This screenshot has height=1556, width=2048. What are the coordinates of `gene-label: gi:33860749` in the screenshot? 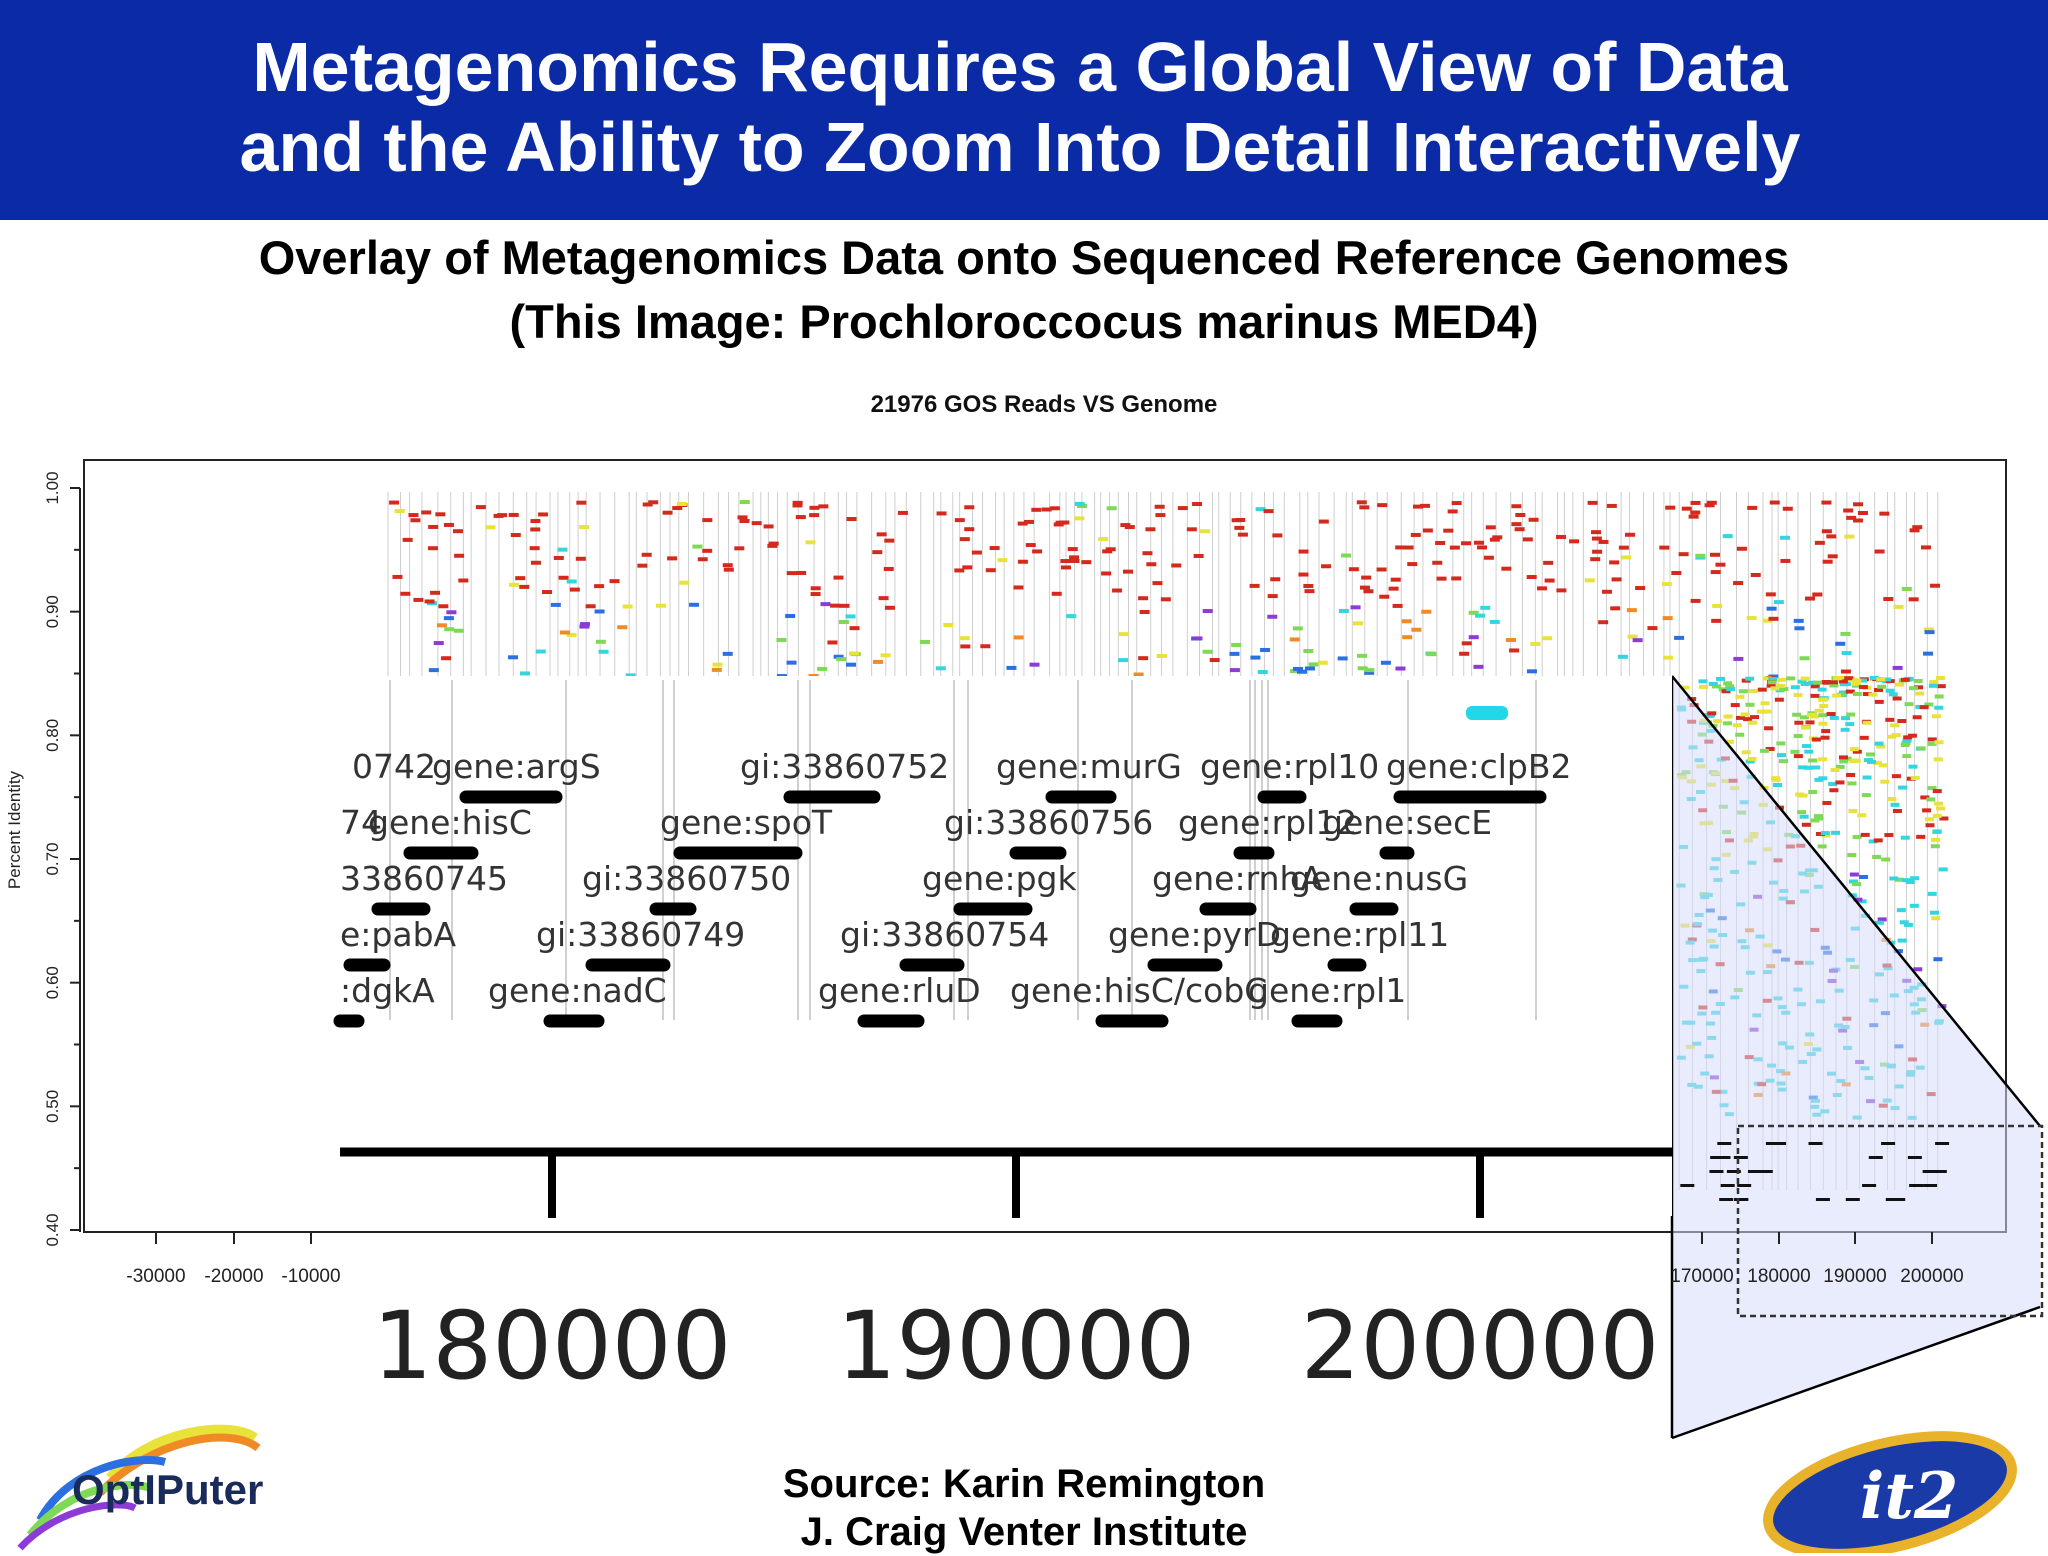 It's located at (640, 934).